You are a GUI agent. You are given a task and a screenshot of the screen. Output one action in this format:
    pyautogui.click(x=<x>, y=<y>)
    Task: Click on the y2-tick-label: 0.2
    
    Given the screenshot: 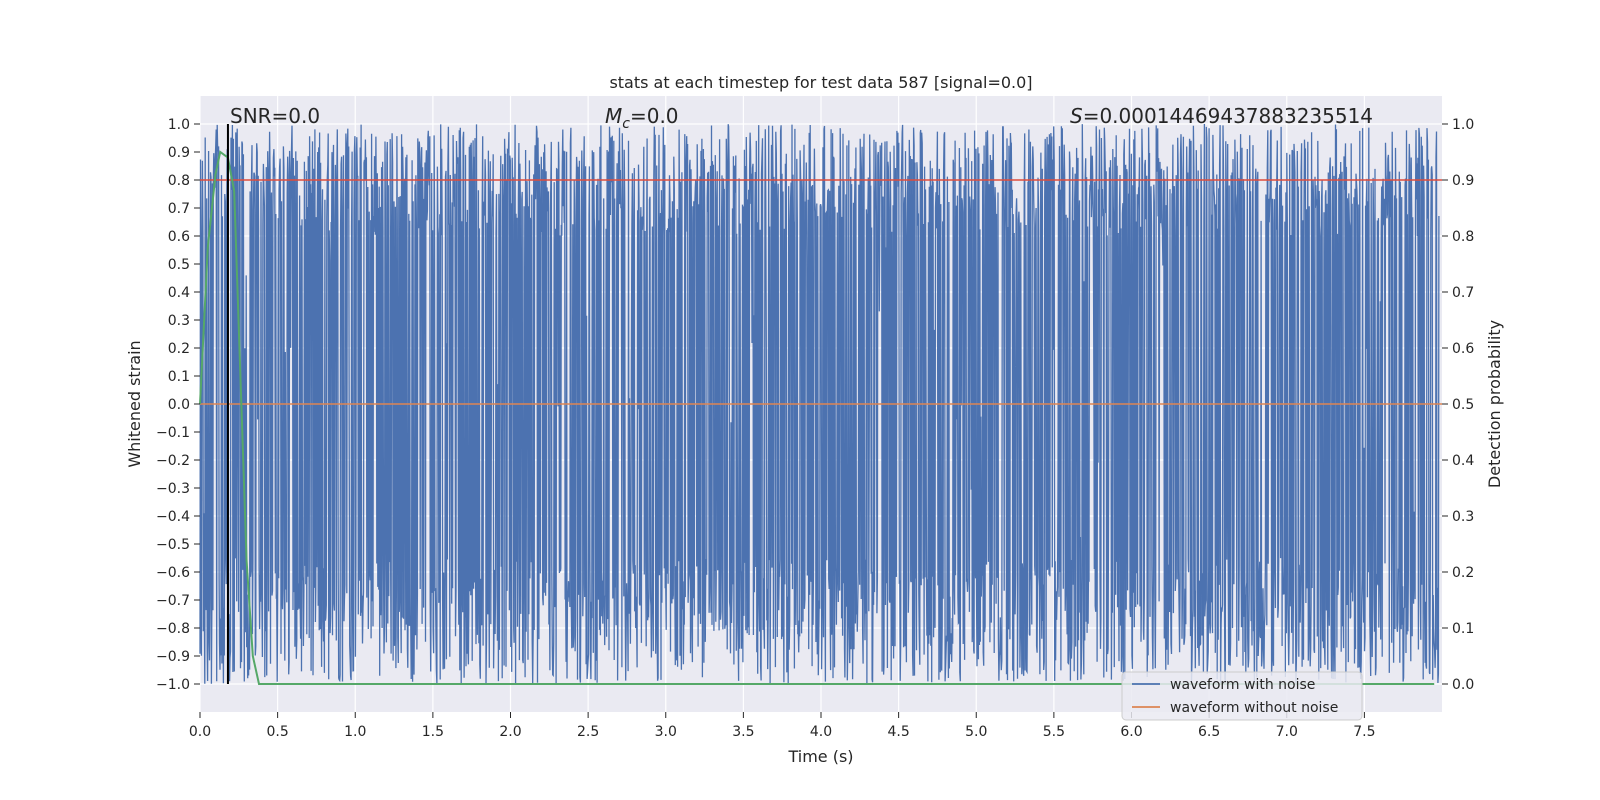 What is the action you would take?
    pyautogui.click(x=1463, y=573)
    